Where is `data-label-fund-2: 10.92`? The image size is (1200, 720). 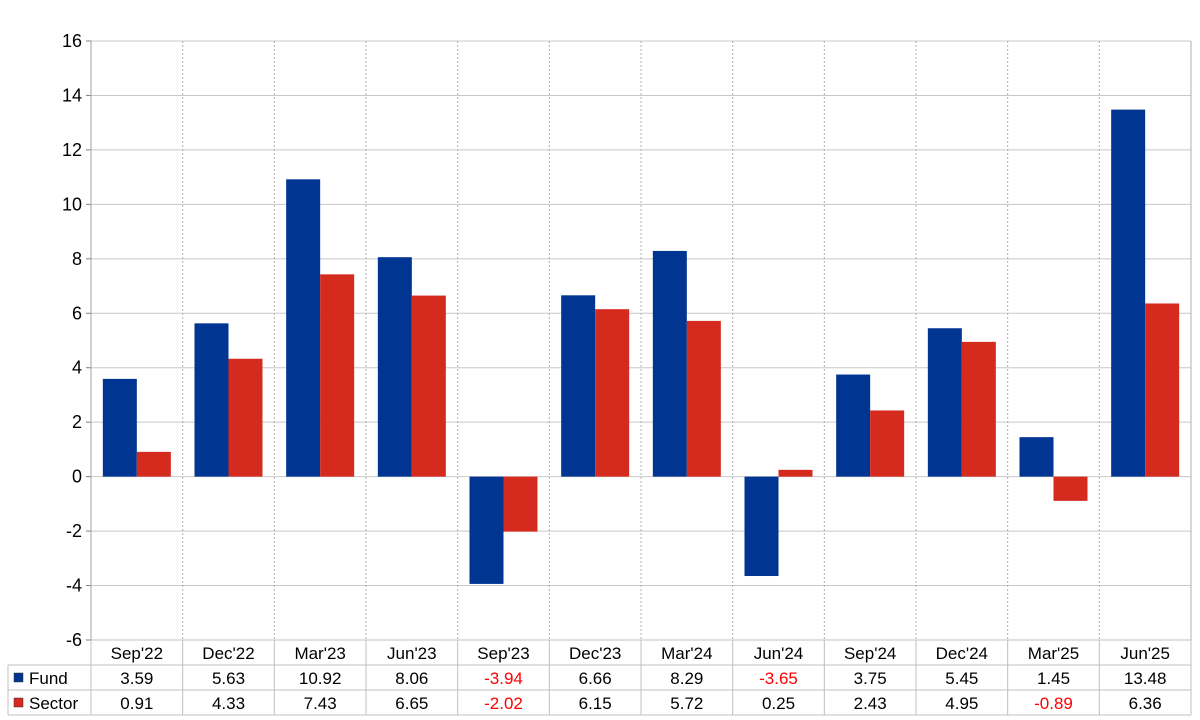 data-label-fund-2: 10.92 is located at coordinates (320, 678).